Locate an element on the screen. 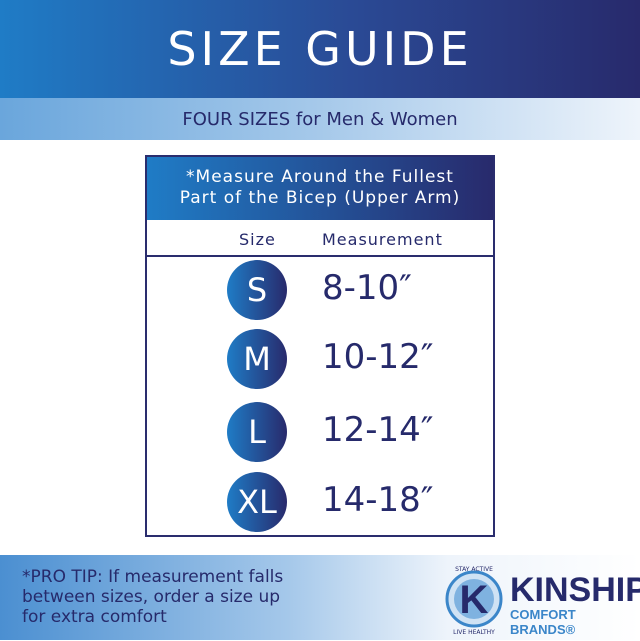 This screenshot has height=641, width=640. size-badge: XL is located at coordinates (257, 502).